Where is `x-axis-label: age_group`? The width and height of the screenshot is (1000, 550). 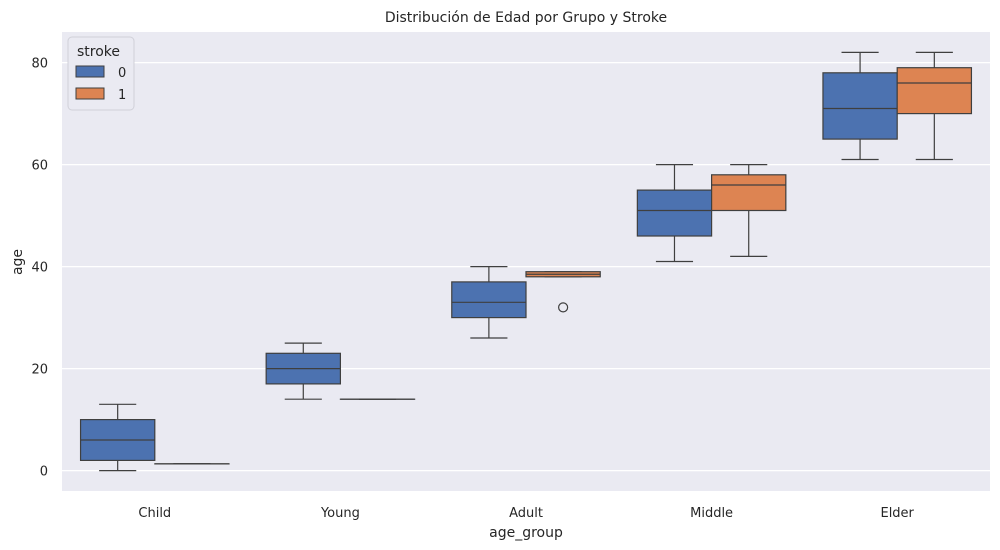
x-axis-label: age_group is located at coordinates (526, 533).